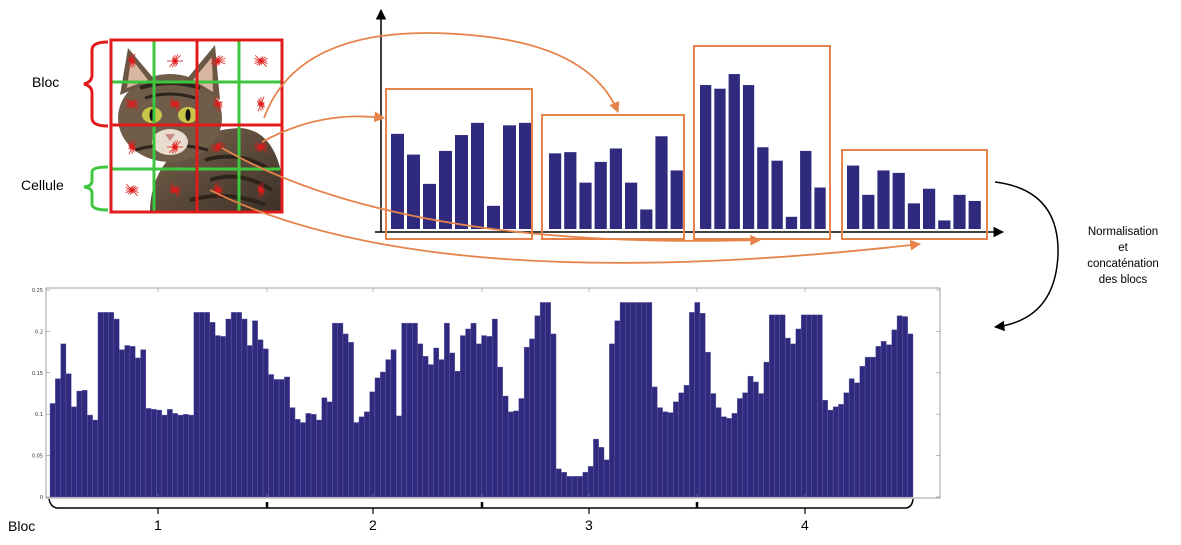 Image resolution: width=1181 pixels, height=545 pixels. Describe the element at coordinates (1026, 256) in the screenshot. I see `normalisation-arrow` at that location.